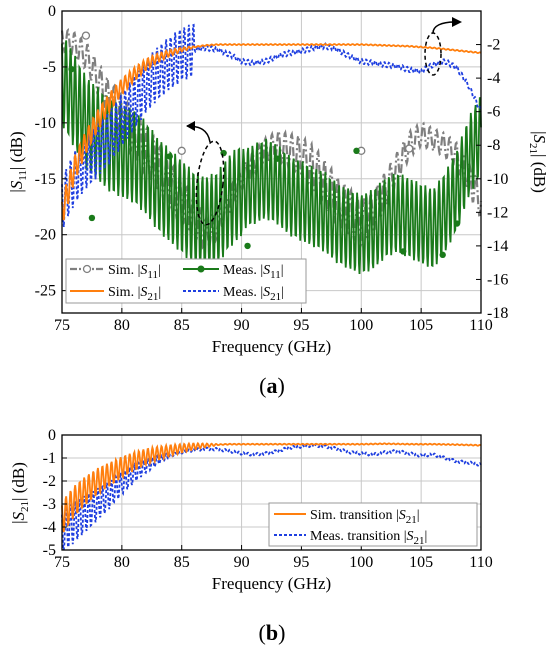  I want to click on y-tick-label: 0, so click(52, 435).